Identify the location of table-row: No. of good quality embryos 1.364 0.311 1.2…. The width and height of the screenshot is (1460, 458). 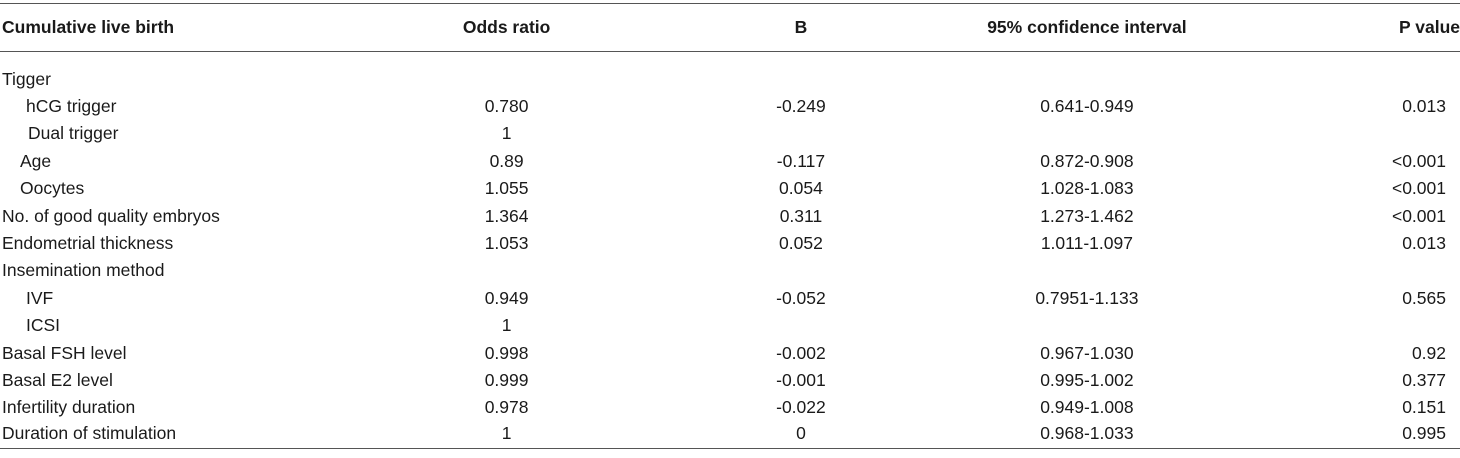
(730, 215).